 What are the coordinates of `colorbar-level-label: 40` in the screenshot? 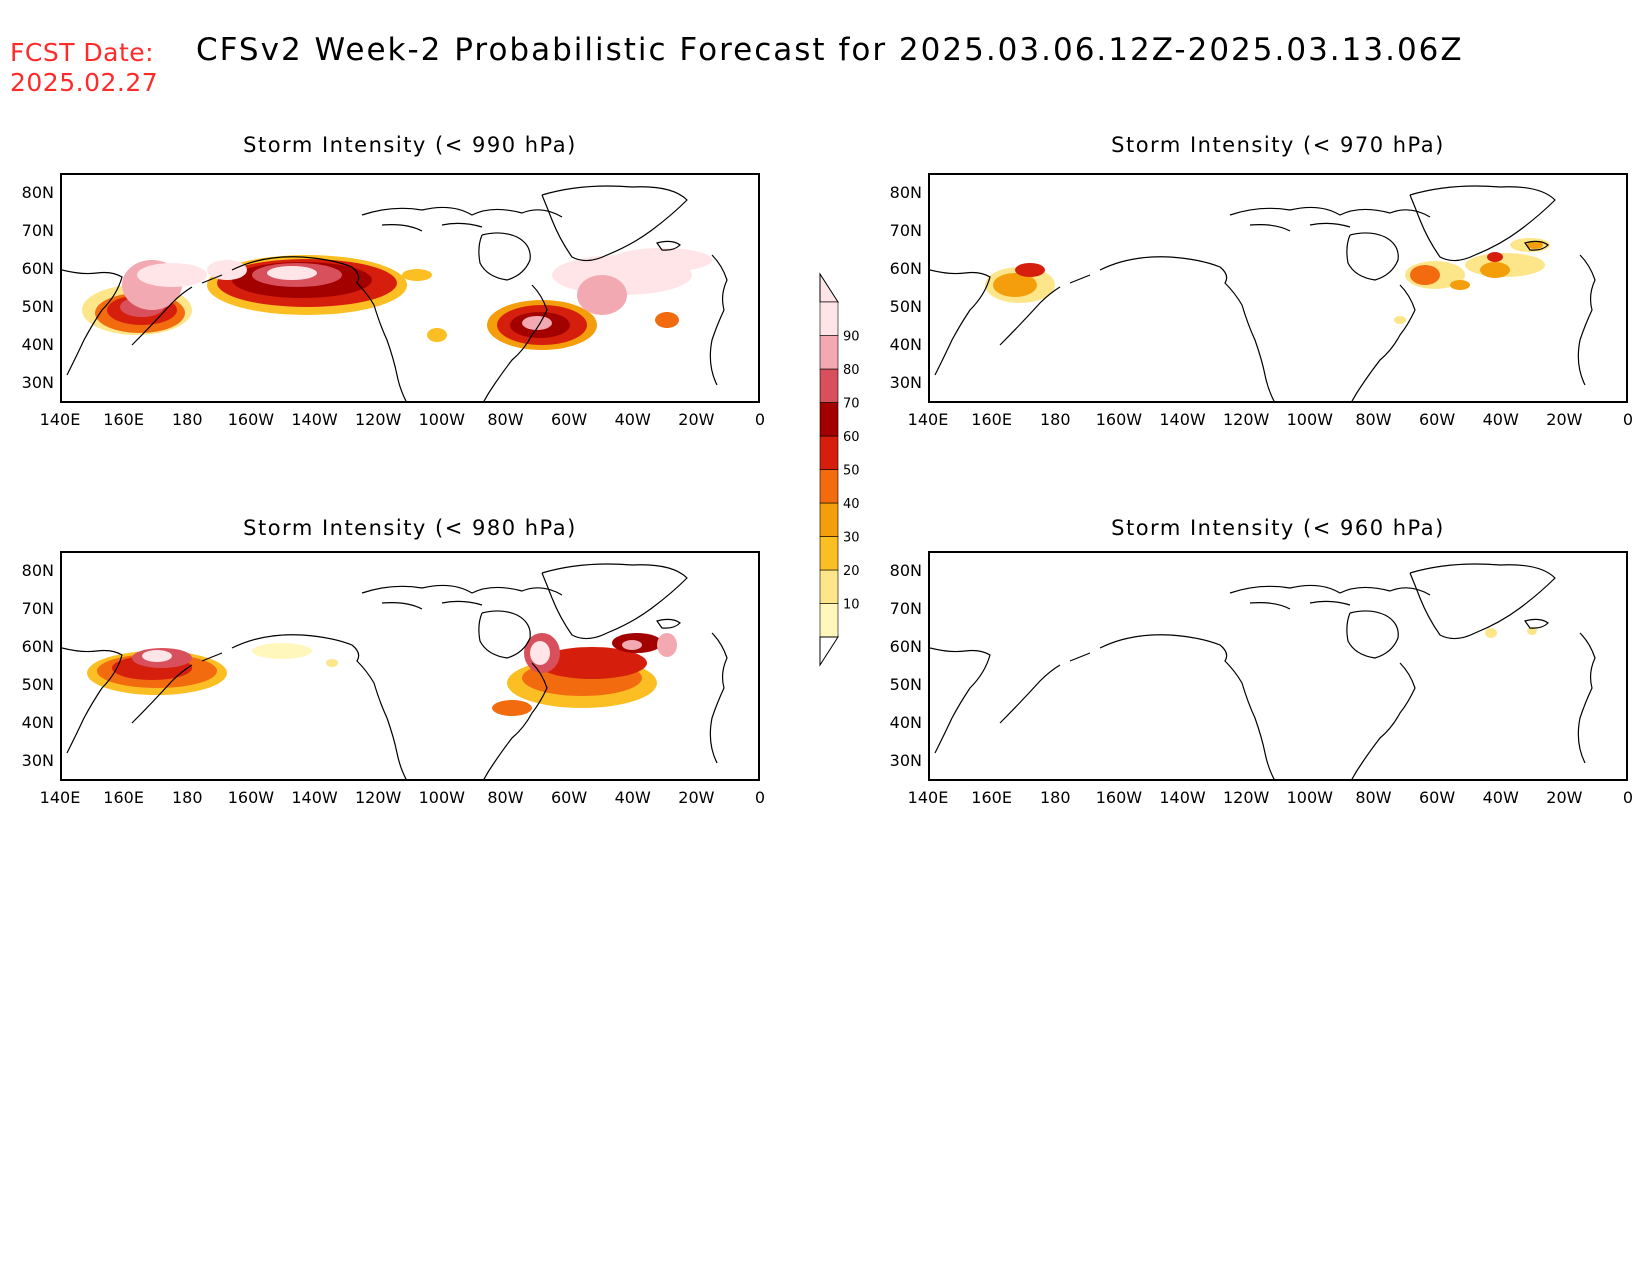 It's located at (851, 504).